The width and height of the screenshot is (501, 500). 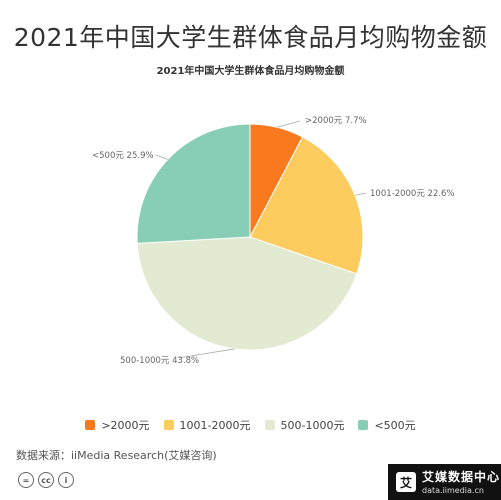 I want to click on brand-logo: 艾, so click(x=406, y=482).